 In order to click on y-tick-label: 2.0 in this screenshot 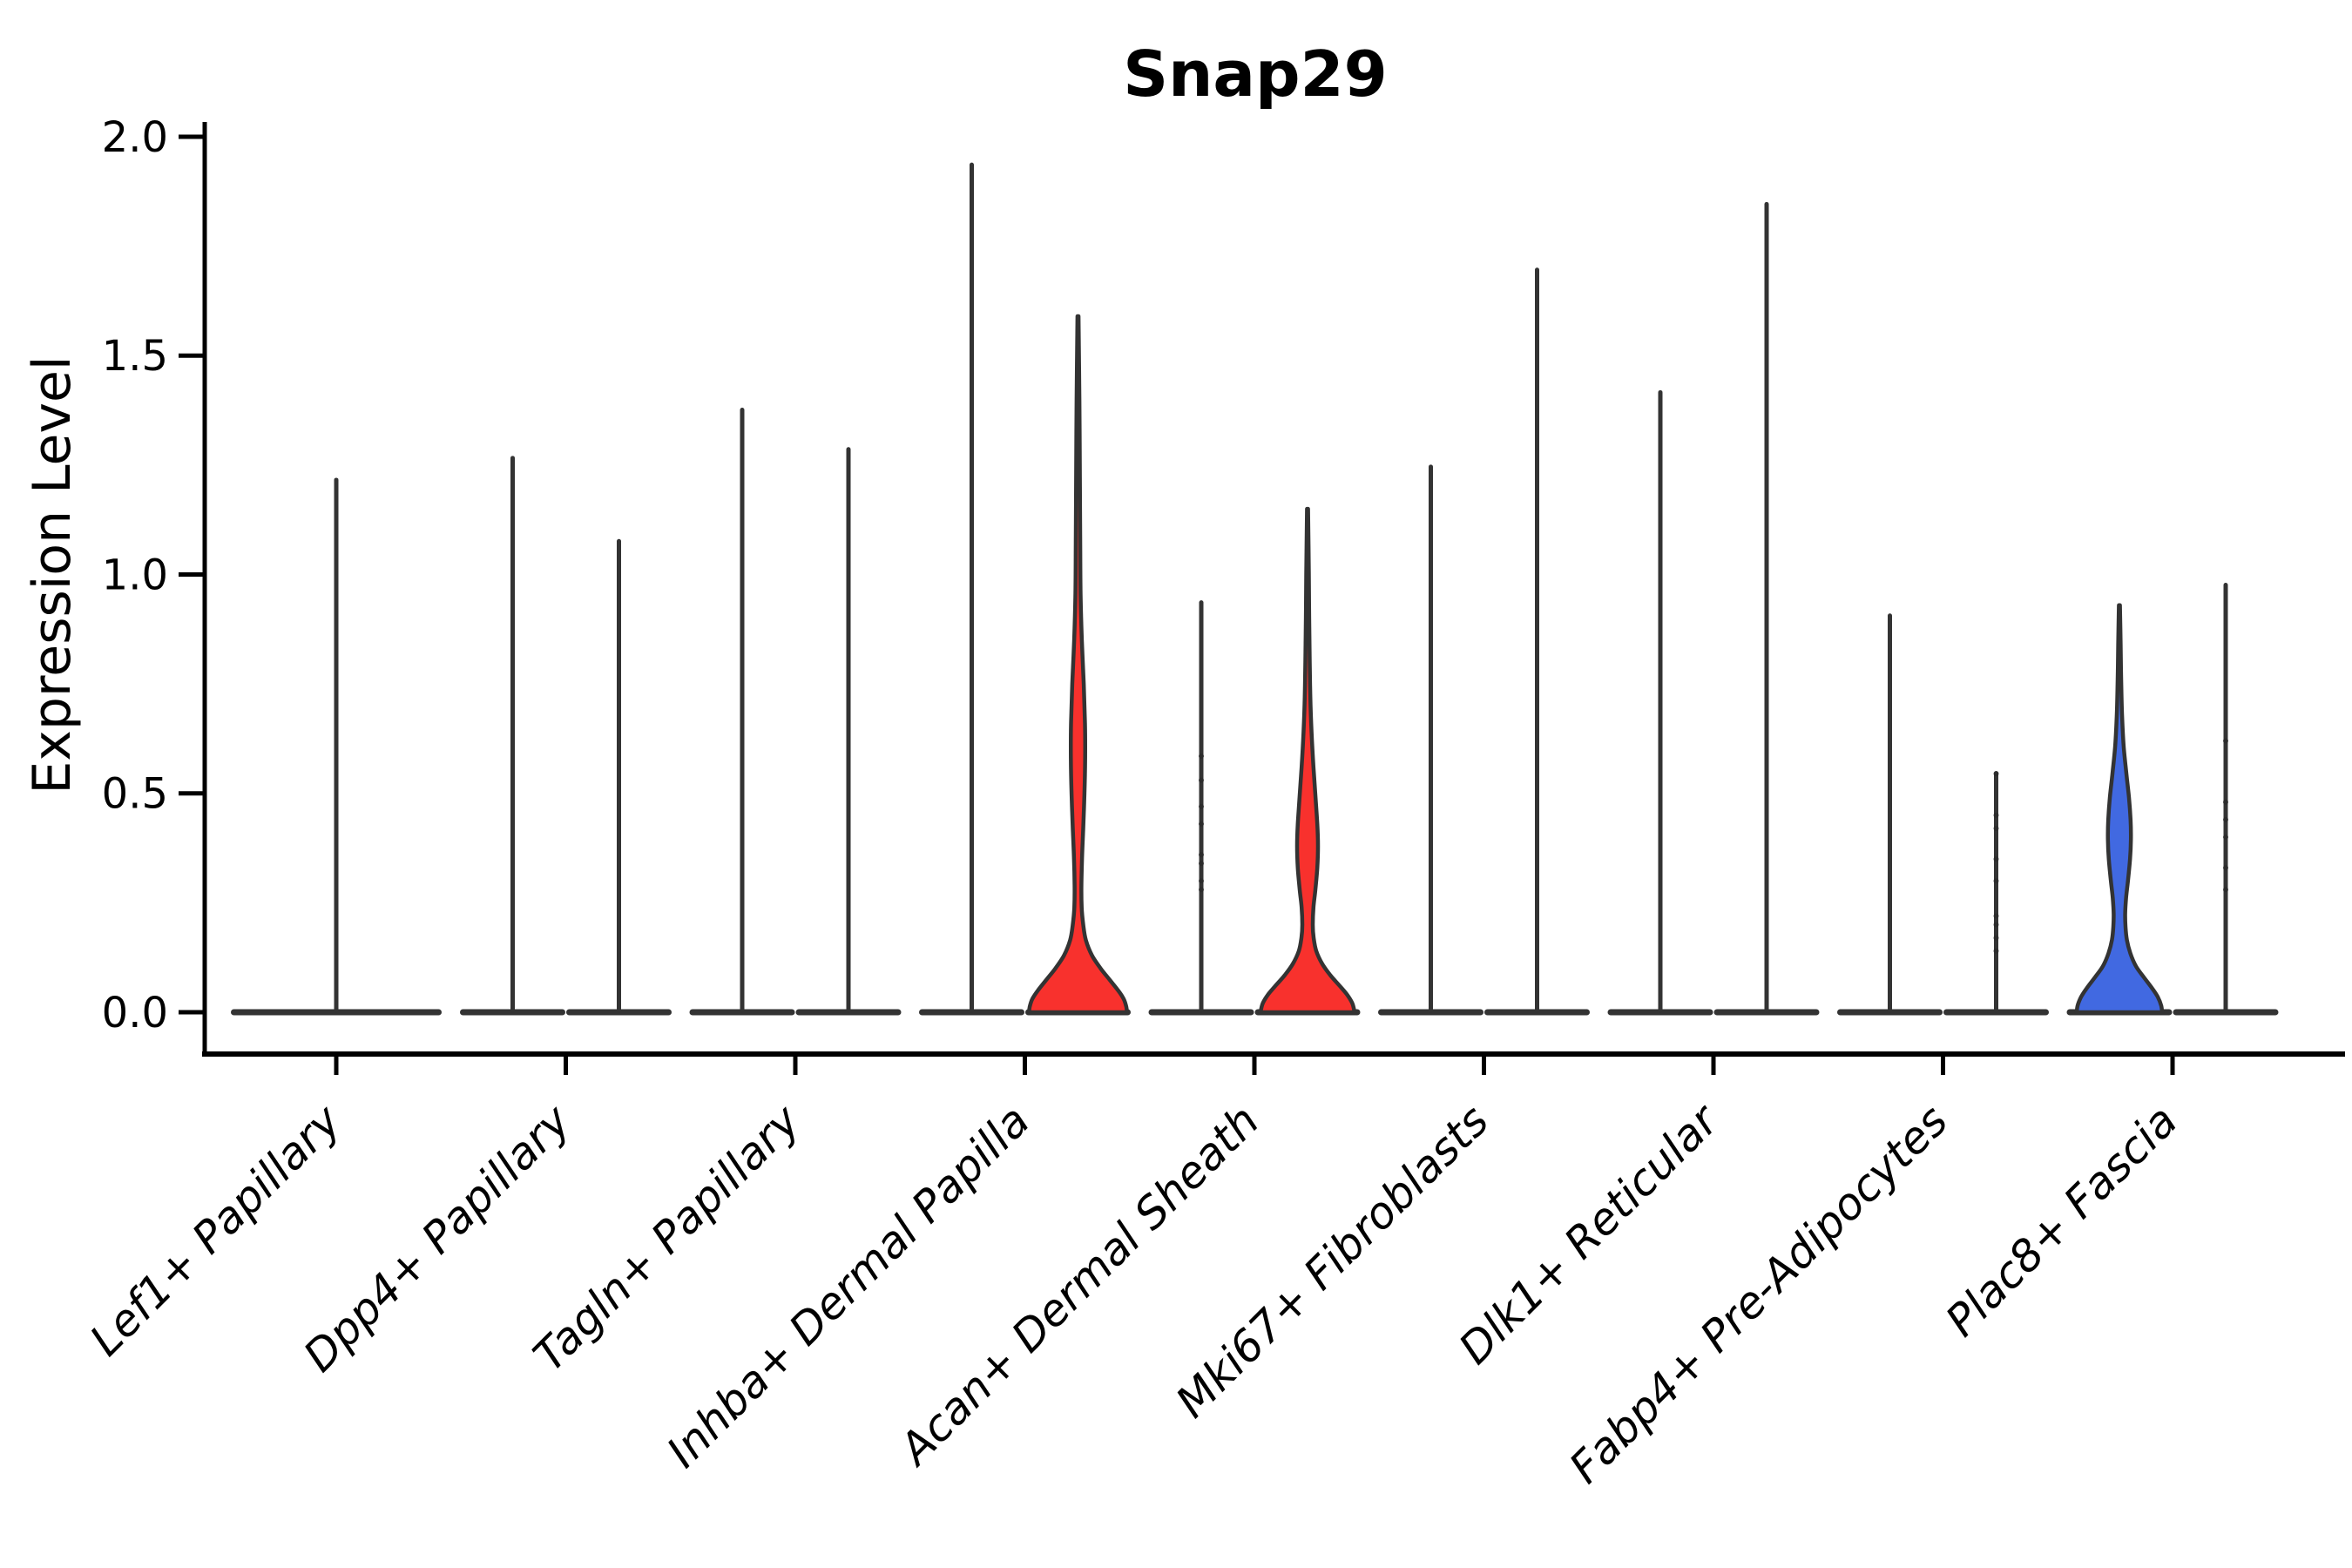, I will do `click(135, 137)`.